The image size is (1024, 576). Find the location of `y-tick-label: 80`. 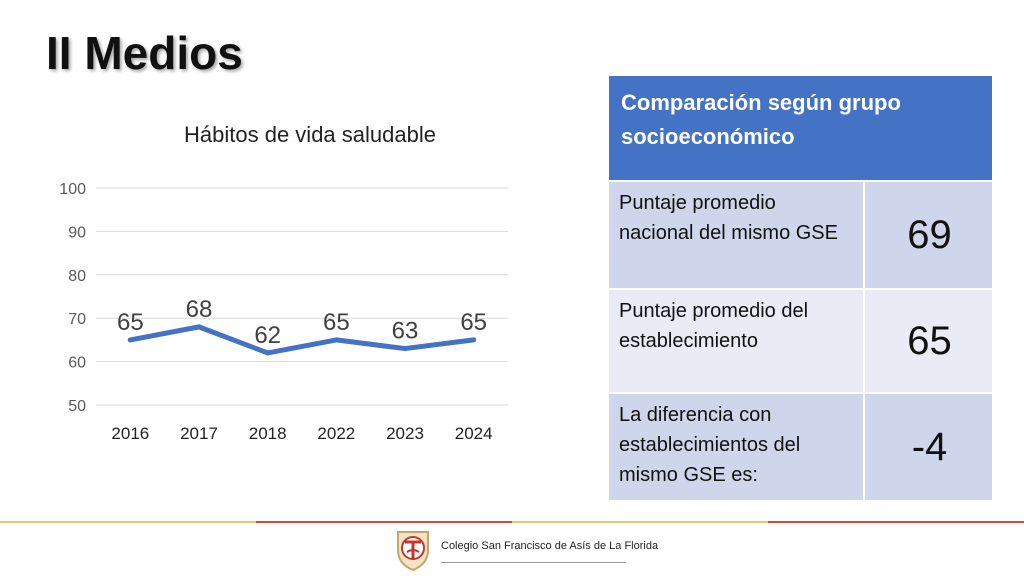

y-tick-label: 80 is located at coordinates (77, 276).